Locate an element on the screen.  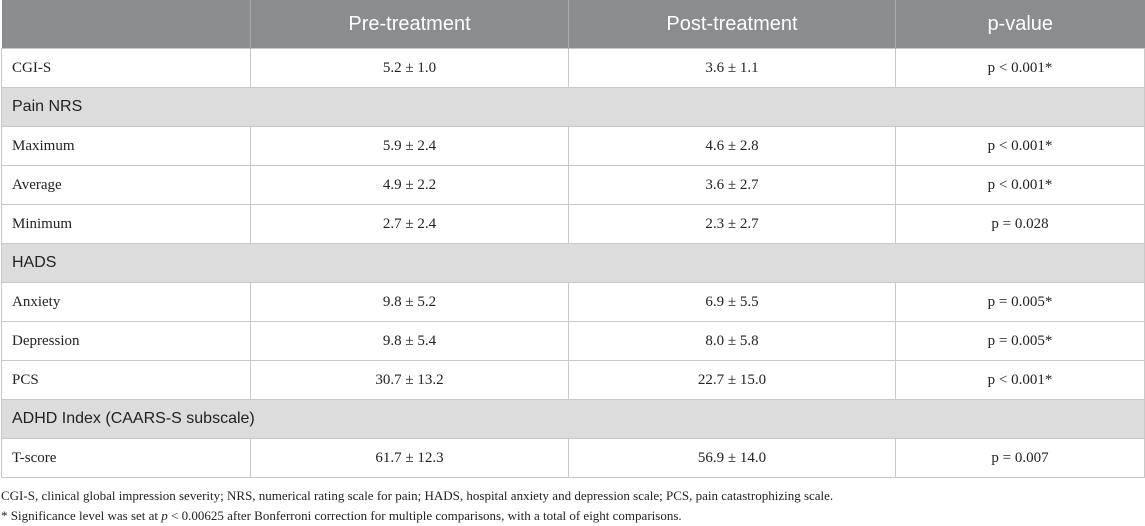
table-row: Average 4.9 ± 2.2 3.6 ± 2.7 p < 0.001* is located at coordinates (573, 185).